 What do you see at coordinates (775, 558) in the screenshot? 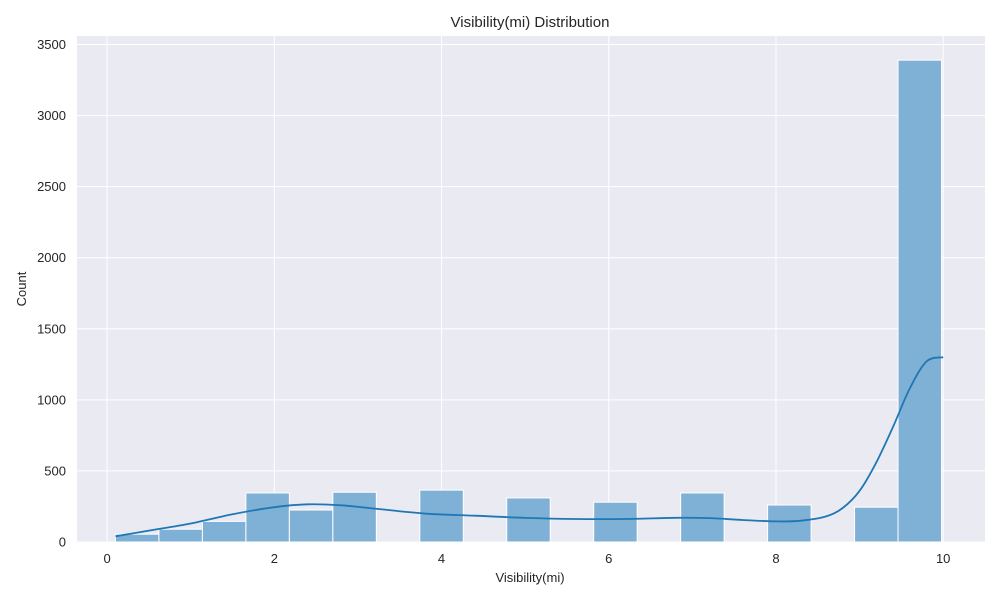
I see `x-tick-label: 8` at bounding box center [775, 558].